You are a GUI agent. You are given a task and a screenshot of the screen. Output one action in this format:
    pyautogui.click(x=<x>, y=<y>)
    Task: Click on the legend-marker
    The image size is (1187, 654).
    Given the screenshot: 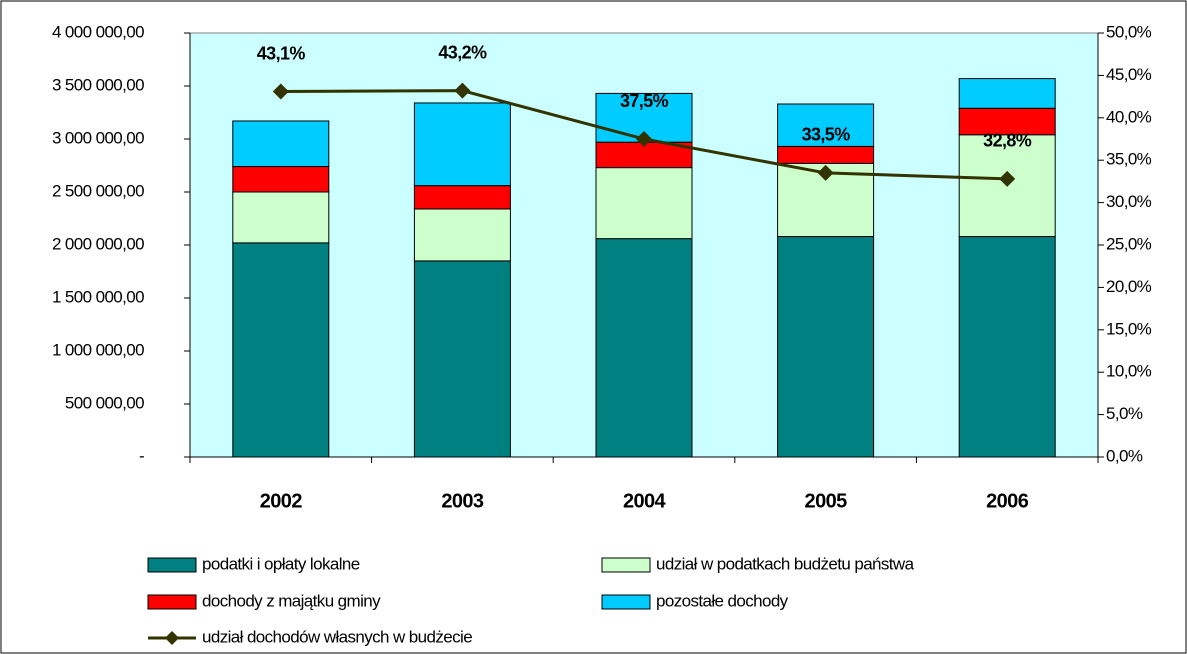 What is the action you would take?
    pyautogui.click(x=172, y=638)
    